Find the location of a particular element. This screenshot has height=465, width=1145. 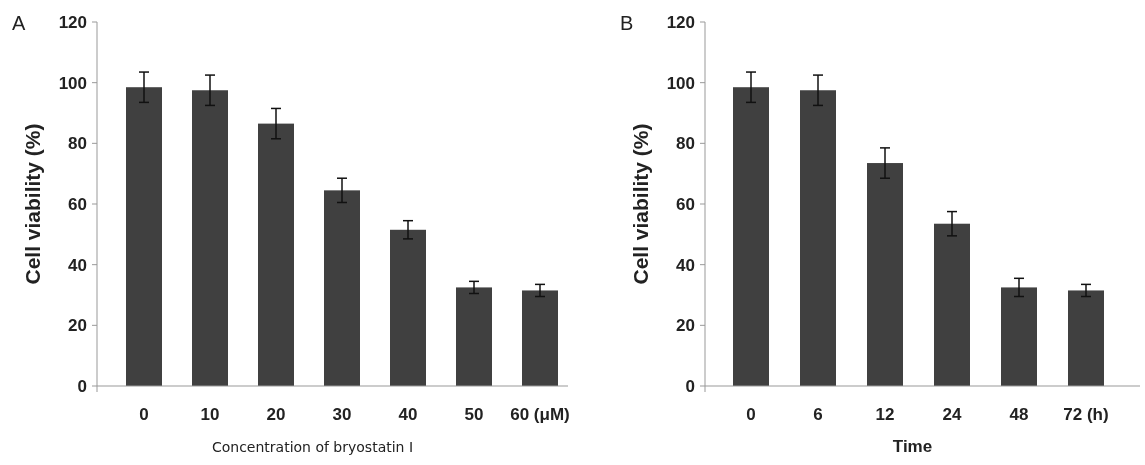

x-tick-label: 40 is located at coordinates (408, 414).